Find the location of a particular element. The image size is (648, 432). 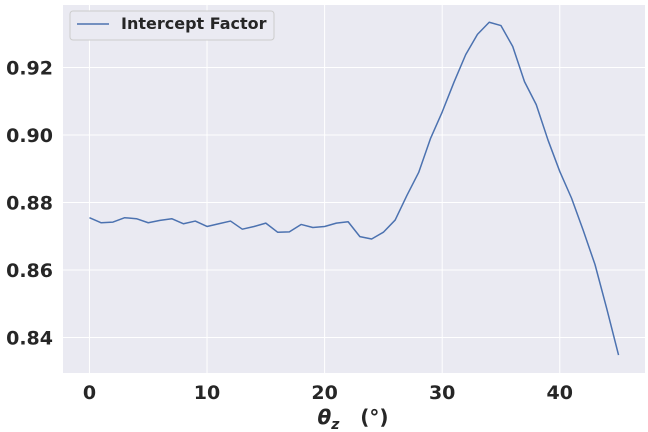

x-tick-label: 0 is located at coordinates (89, 393).